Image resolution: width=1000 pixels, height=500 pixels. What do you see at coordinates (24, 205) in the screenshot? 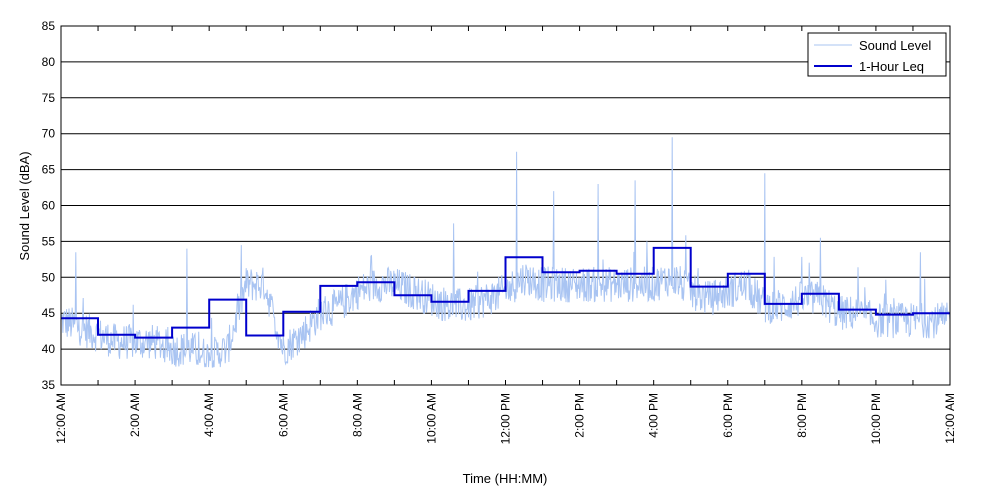
I see `y-axis-label: Sound Level (dBA)` at bounding box center [24, 205].